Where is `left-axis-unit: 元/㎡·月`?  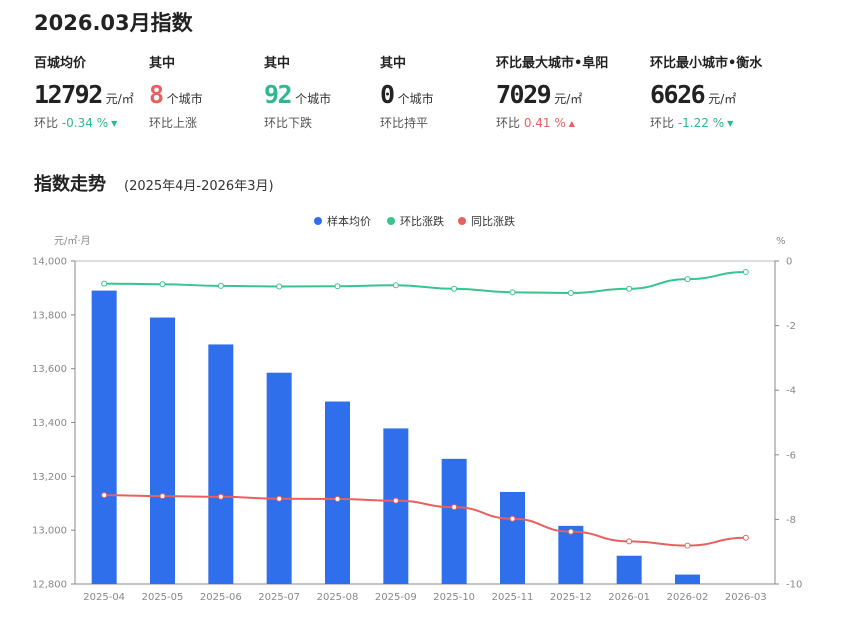 left-axis-unit: 元/㎡·月 is located at coordinates (72, 241).